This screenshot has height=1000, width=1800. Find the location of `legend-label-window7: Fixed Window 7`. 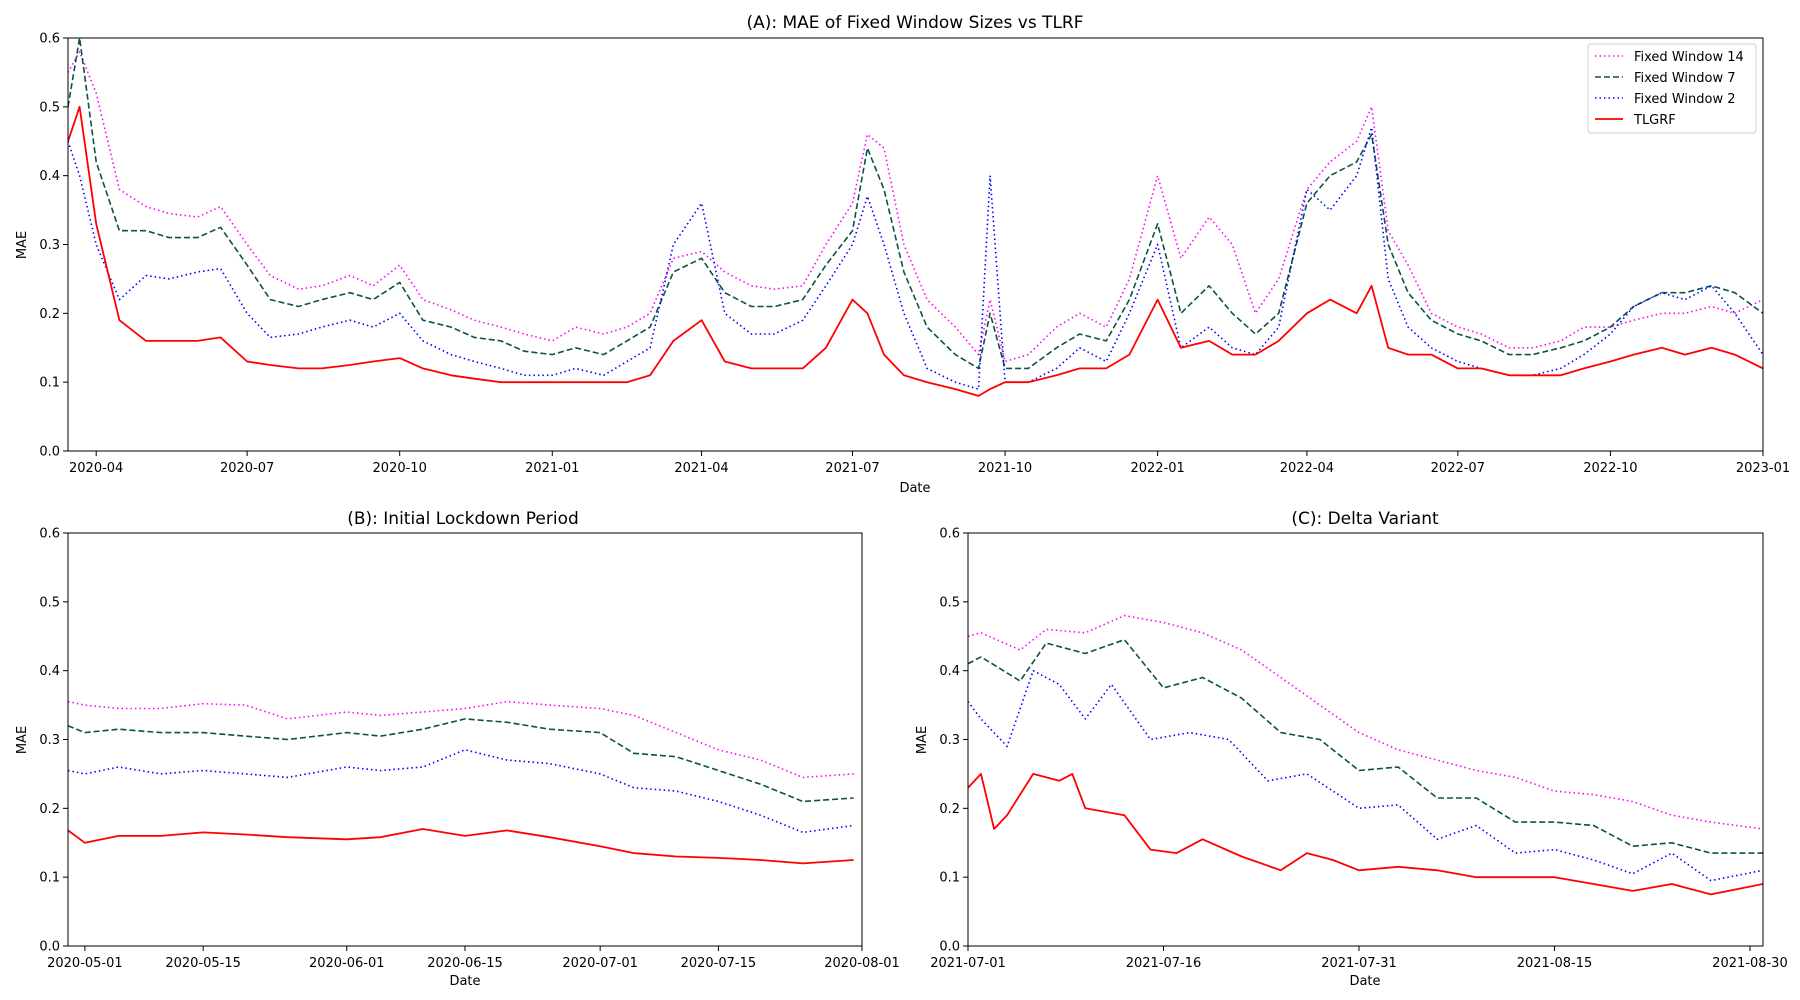

legend-label-window7: Fixed Window 7 is located at coordinates (1684, 78).